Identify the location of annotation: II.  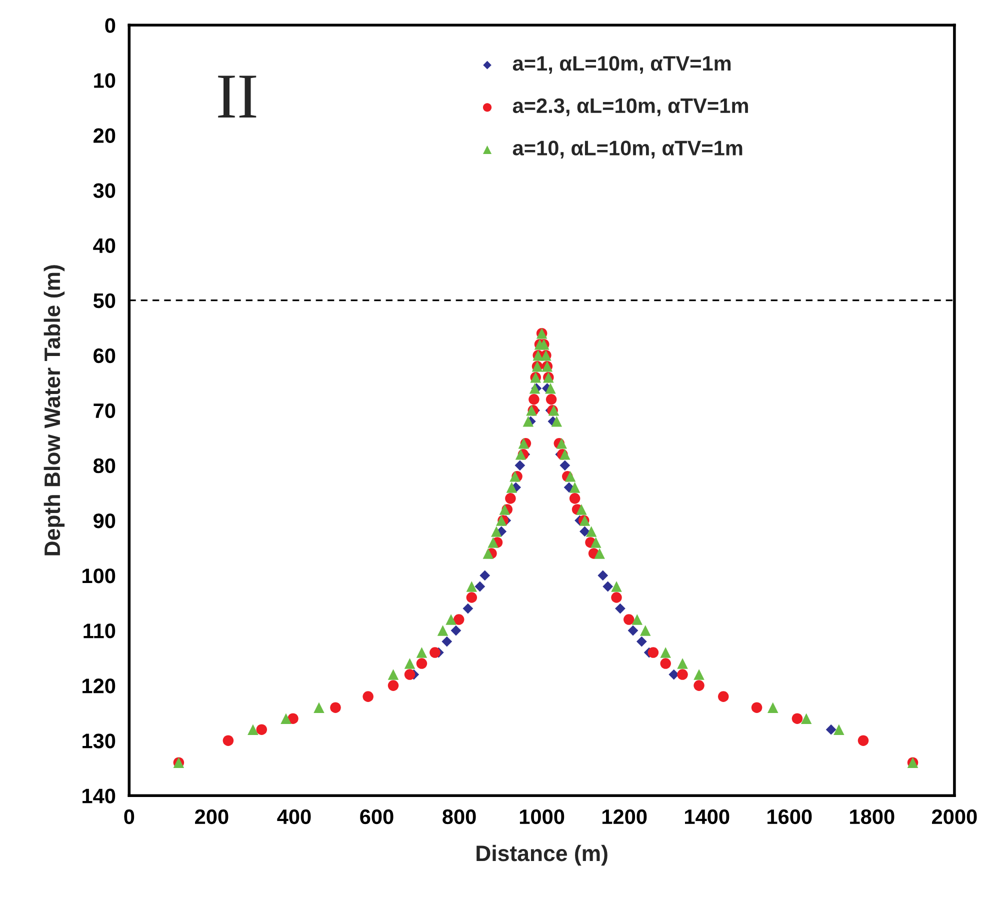
(237, 97).